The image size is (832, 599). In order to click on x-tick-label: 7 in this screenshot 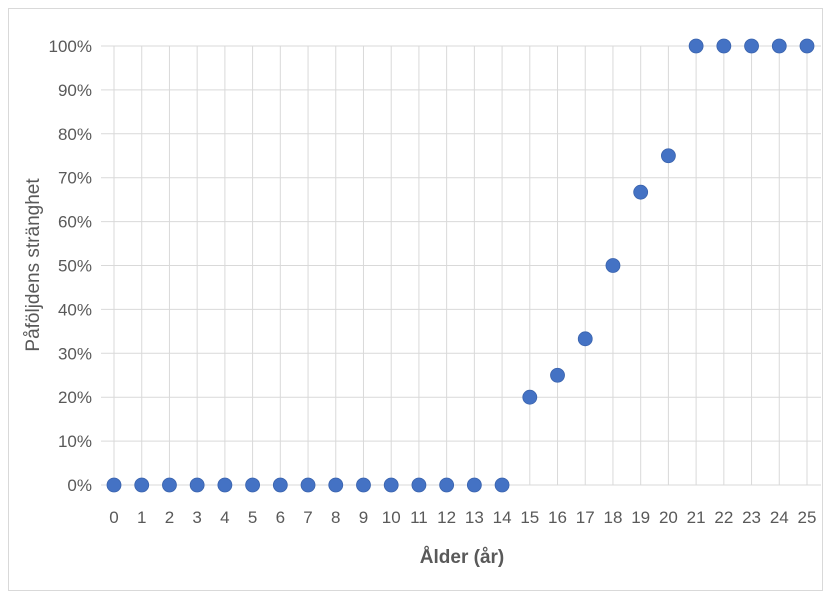, I will do `click(307, 517)`.